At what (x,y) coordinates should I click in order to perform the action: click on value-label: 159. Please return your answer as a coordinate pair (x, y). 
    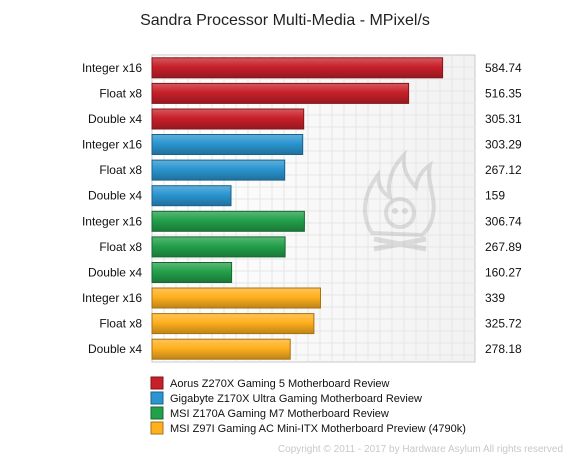
    Looking at the image, I should click on (495, 196).